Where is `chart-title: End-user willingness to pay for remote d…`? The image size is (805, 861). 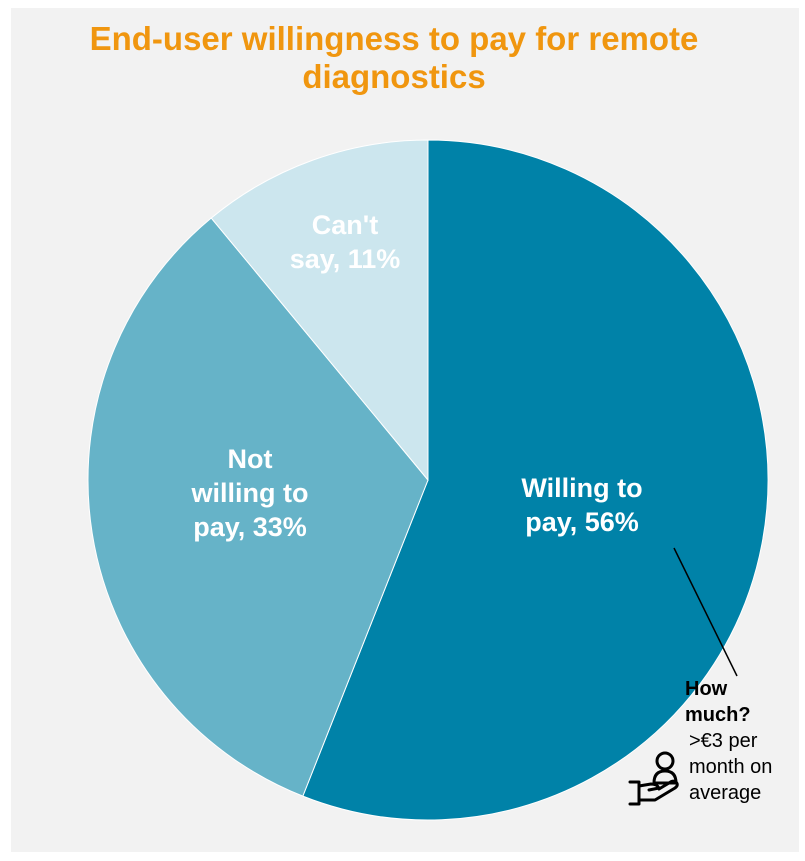 chart-title: End-user willingness to pay for remote d… is located at coordinates (394, 58).